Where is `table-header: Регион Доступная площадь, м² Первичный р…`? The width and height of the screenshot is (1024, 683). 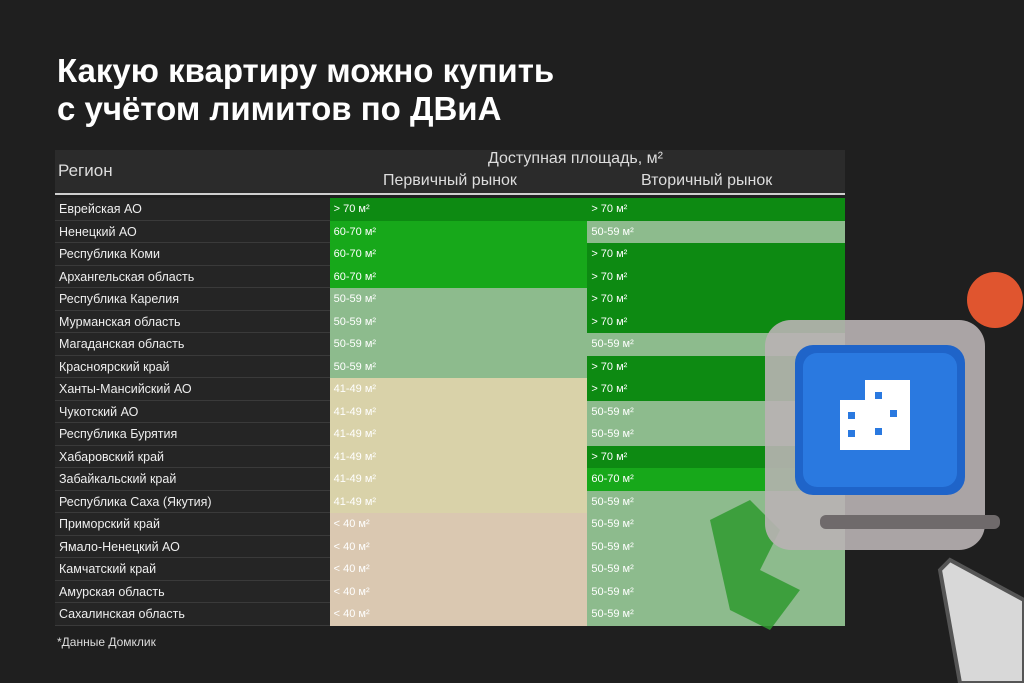
table-header: Регион Доступная площадь, м² Первичный р… is located at coordinates (450, 172).